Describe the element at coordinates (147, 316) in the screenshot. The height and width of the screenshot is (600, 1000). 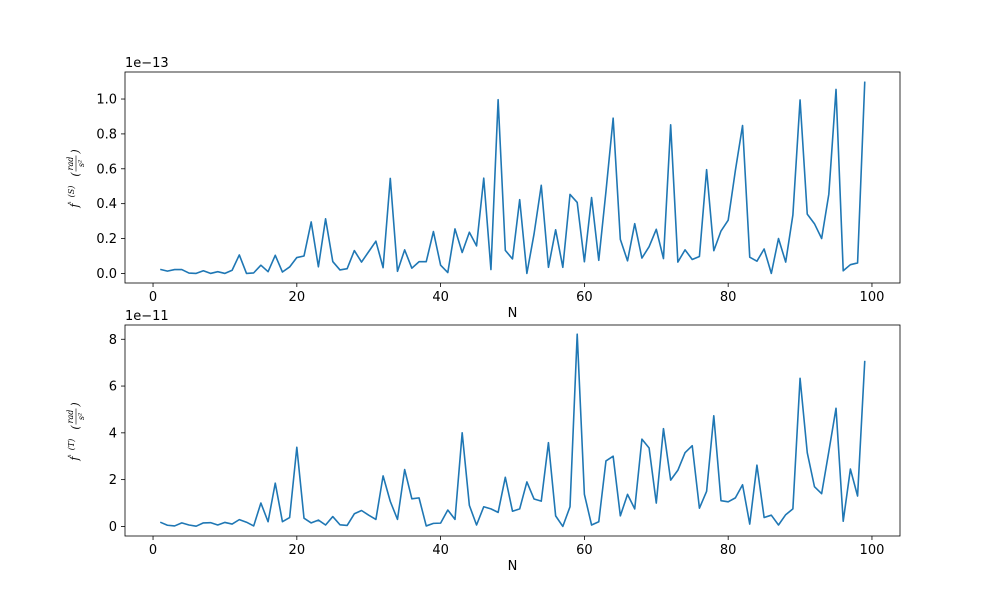
I see `y-axis-multiplier: 1e−11` at that location.